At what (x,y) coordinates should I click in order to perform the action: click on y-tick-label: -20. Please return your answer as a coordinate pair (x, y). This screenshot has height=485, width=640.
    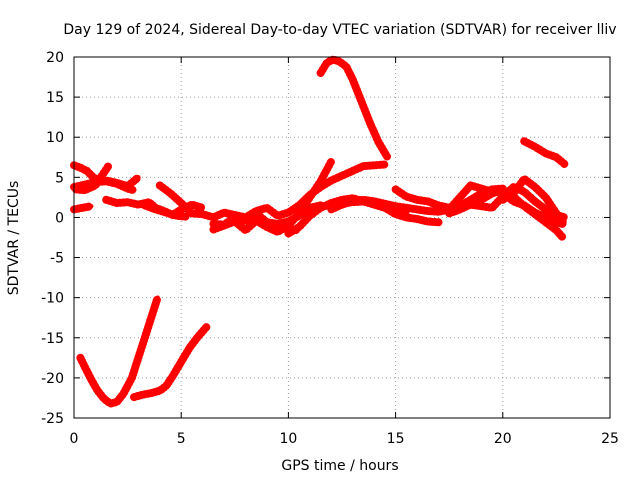
    Looking at the image, I should click on (52, 379).